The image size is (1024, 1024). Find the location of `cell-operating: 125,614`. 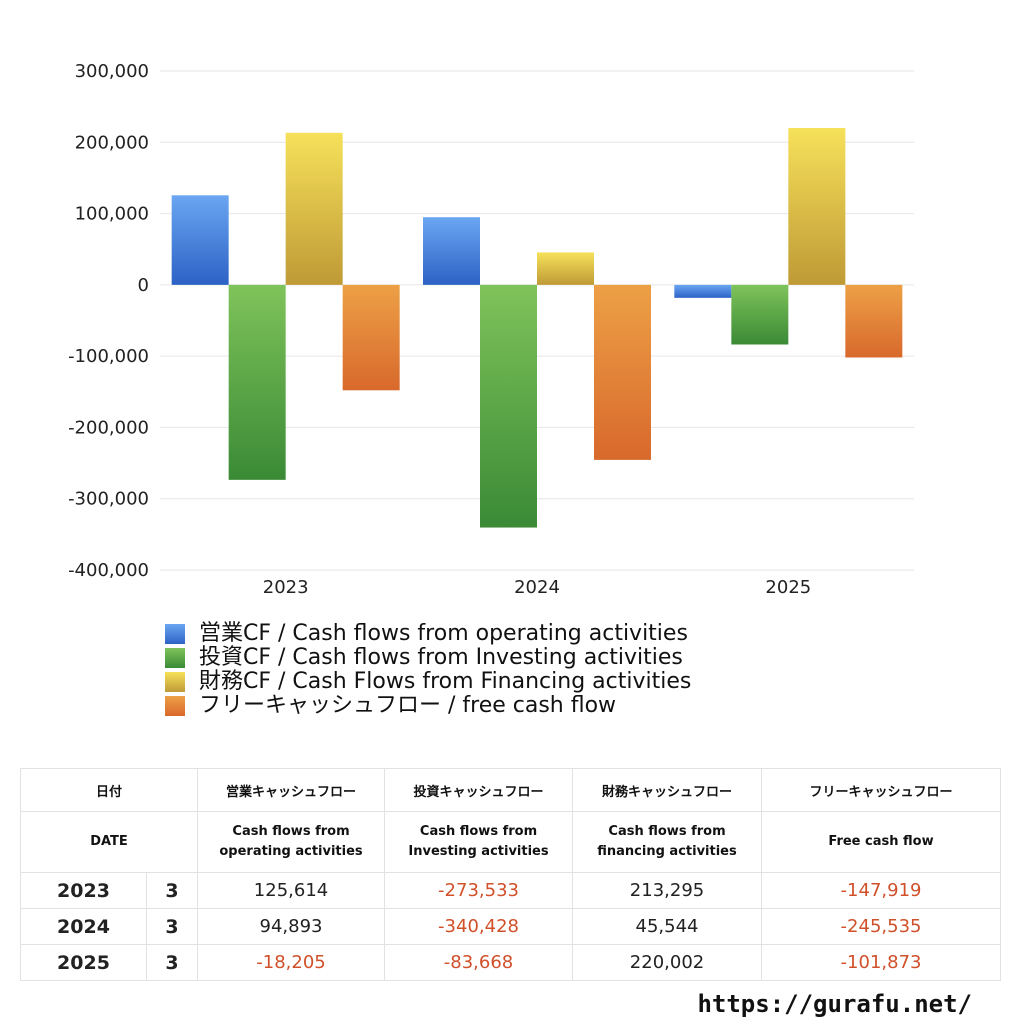

cell-operating: 125,614 is located at coordinates (291, 890).